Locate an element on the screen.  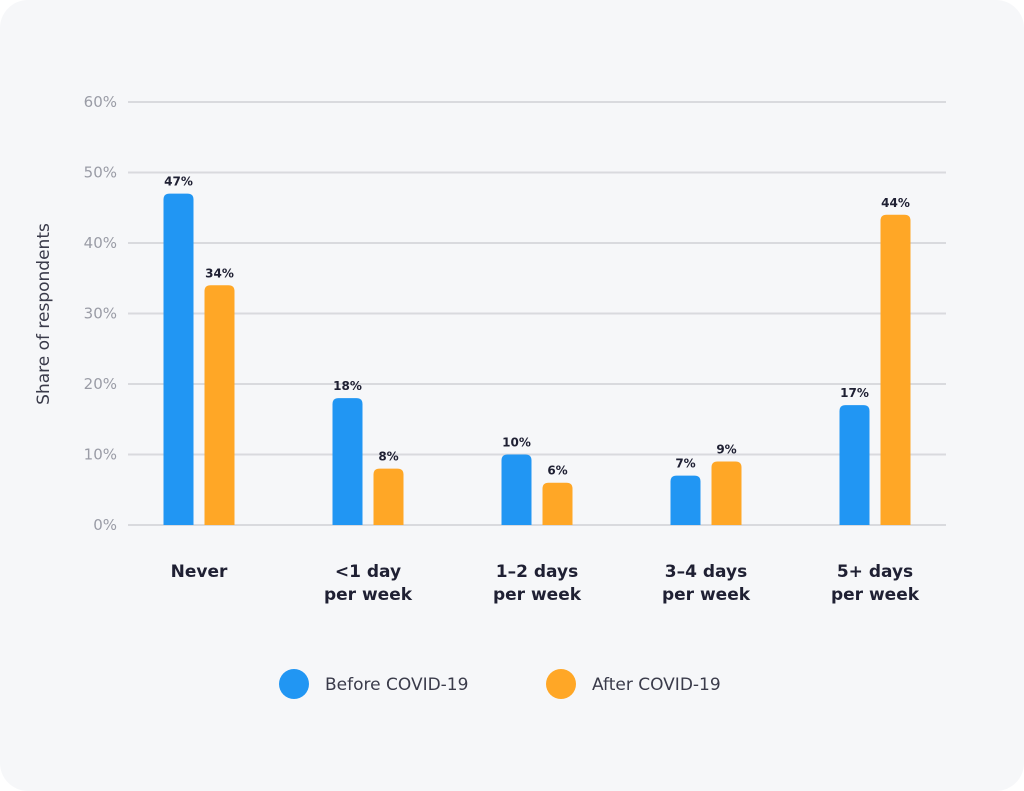
legend-swatch-after is located at coordinates (561, 684).